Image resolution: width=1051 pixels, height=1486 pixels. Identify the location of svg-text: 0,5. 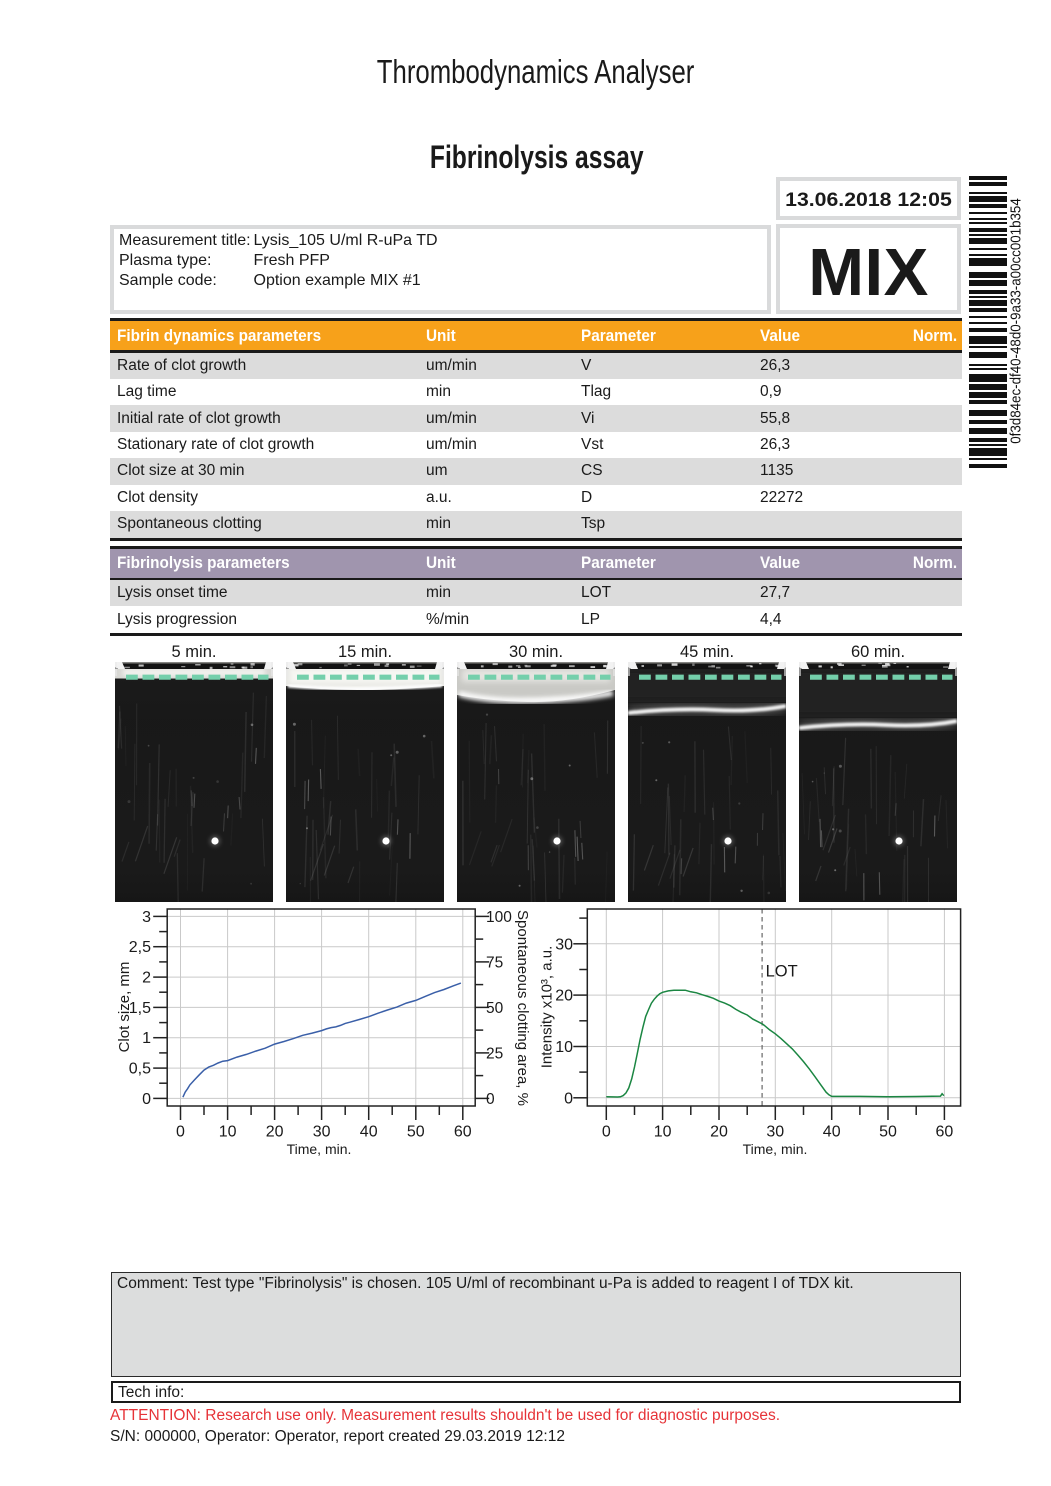
(140, 1069).